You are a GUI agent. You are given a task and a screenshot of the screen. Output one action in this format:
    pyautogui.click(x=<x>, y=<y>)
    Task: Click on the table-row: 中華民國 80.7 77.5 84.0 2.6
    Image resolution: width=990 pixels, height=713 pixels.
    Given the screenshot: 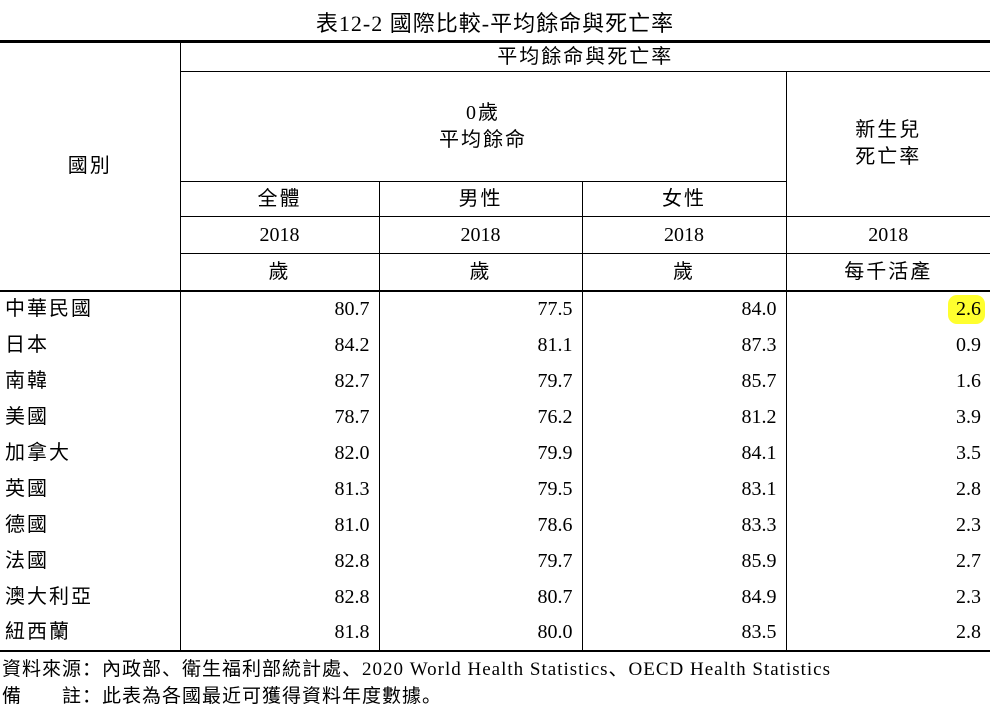 What is the action you would take?
    pyautogui.click(x=495, y=308)
    